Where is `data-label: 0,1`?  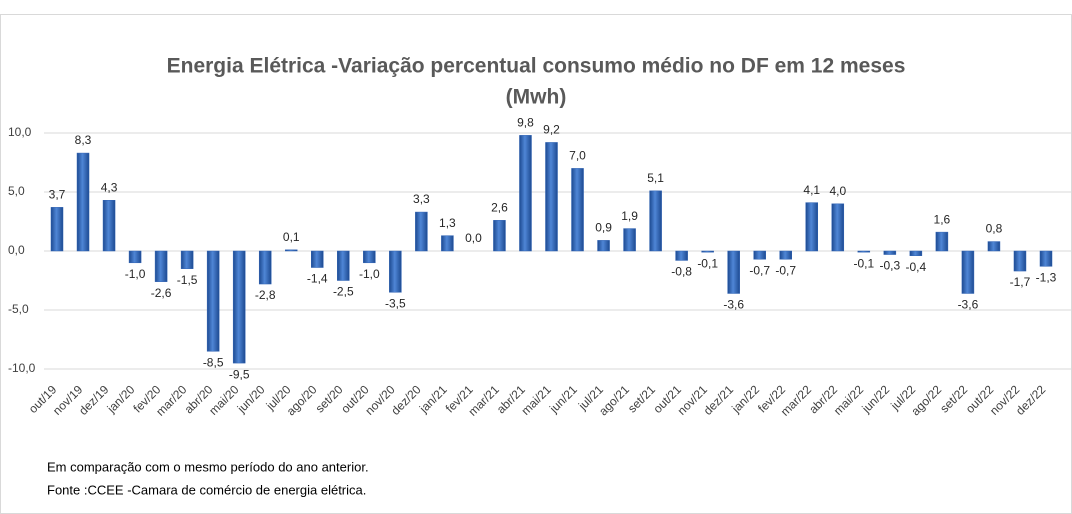
data-label: 0,1 is located at coordinates (291, 237).